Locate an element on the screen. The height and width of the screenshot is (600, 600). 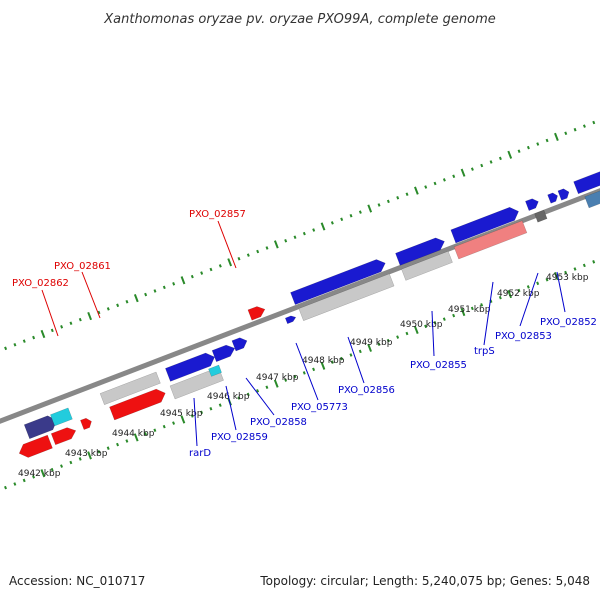
scale-label: 4951 kbp is located at coordinates (469, 310).